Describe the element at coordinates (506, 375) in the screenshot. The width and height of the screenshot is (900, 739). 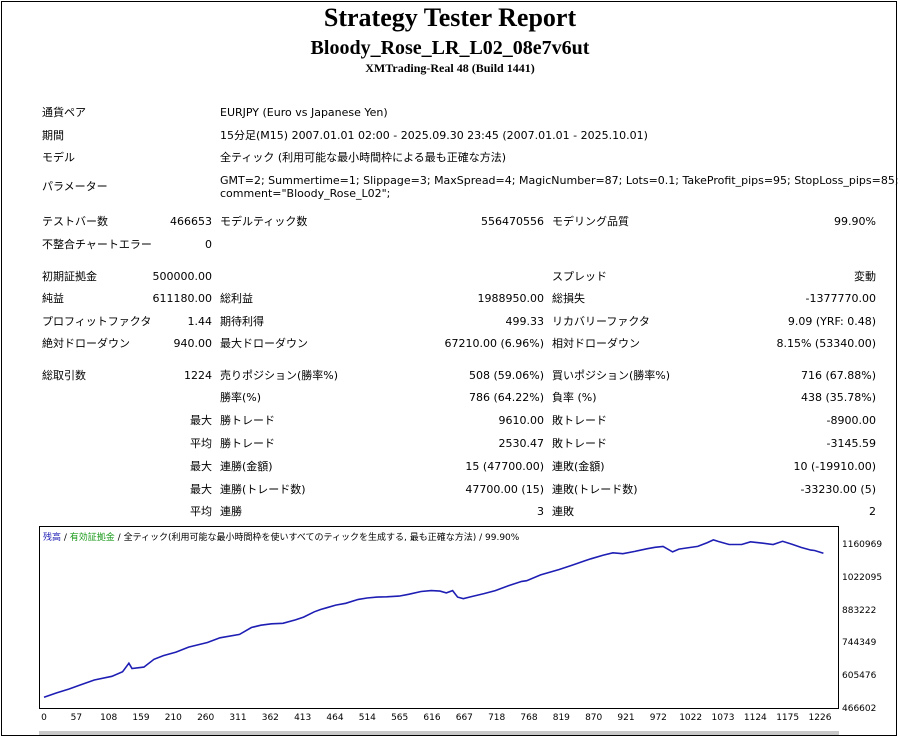
I see `short-value: 508 (59.06%)` at that location.